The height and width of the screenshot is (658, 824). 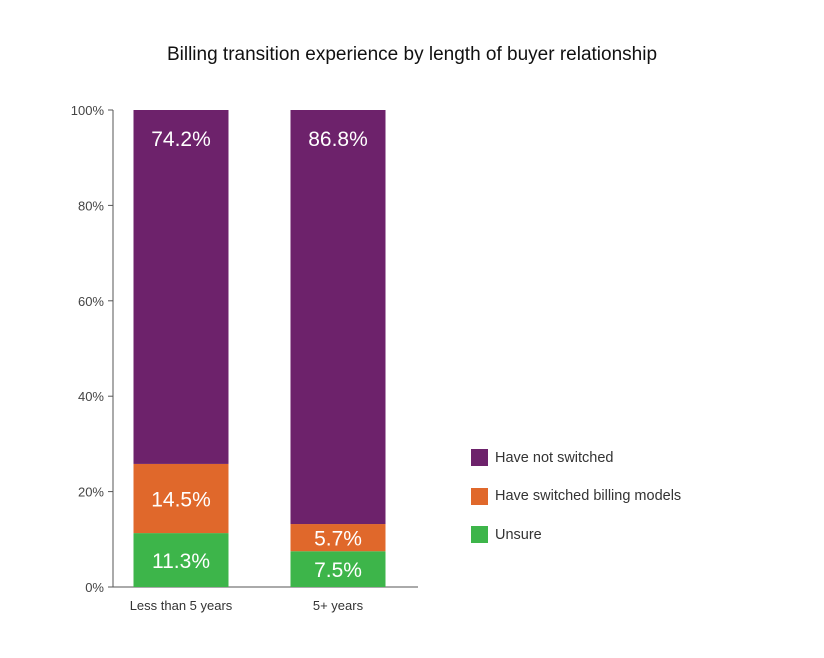 I want to click on data-label: 5.7%, so click(x=338, y=539).